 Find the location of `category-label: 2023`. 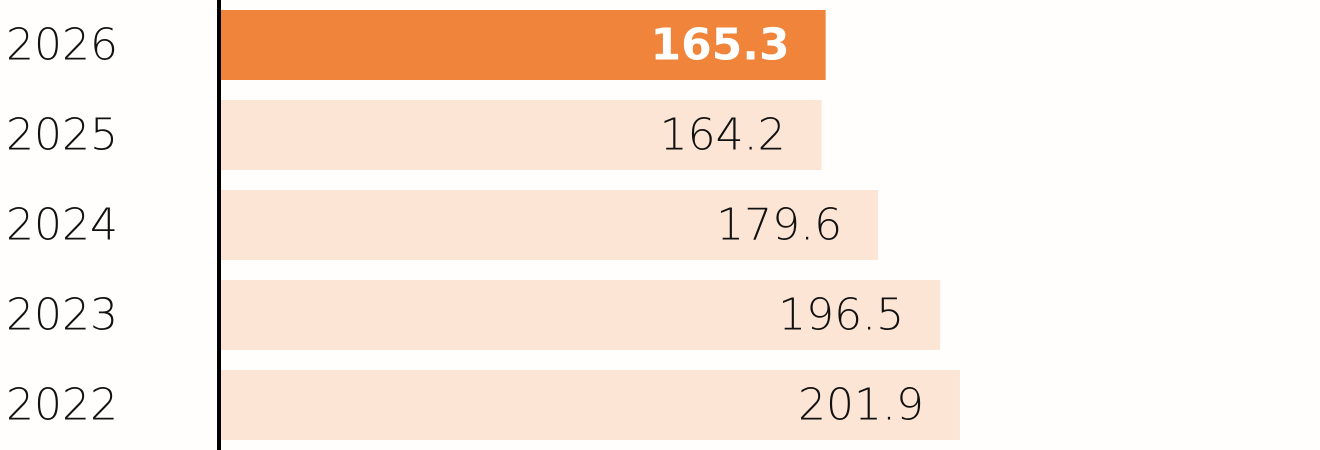

category-label: 2023 is located at coordinates (62, 315).